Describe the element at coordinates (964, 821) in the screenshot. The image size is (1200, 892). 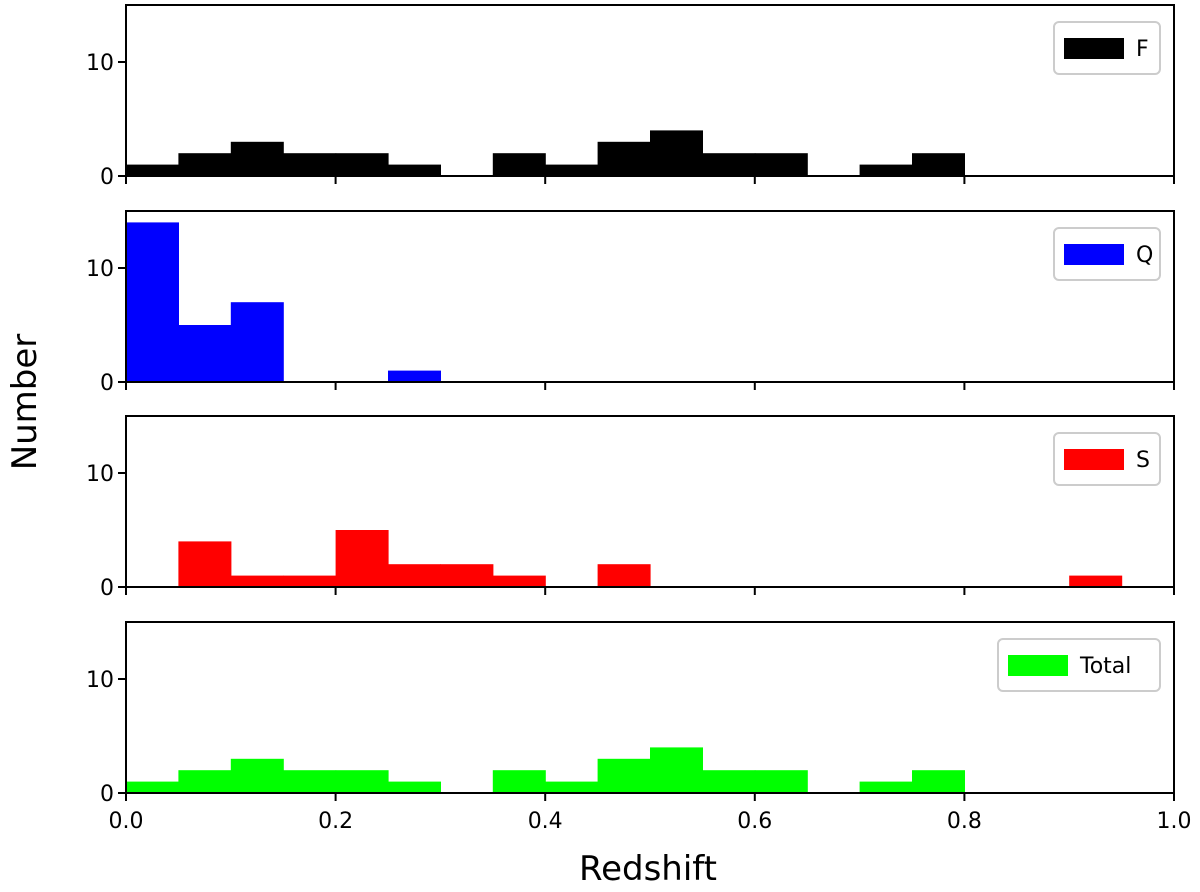
I see `x-tick-label: 0.8` at that location.